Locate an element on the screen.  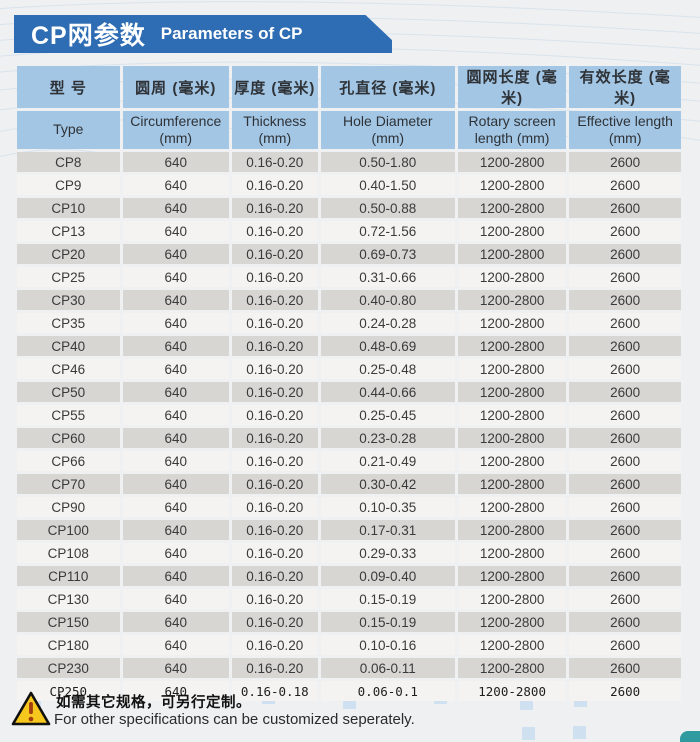
table-row: CP250 640 0.16-0.18 0.06-0.1 1200-2800 2600 is located at coordinates (349, 691).